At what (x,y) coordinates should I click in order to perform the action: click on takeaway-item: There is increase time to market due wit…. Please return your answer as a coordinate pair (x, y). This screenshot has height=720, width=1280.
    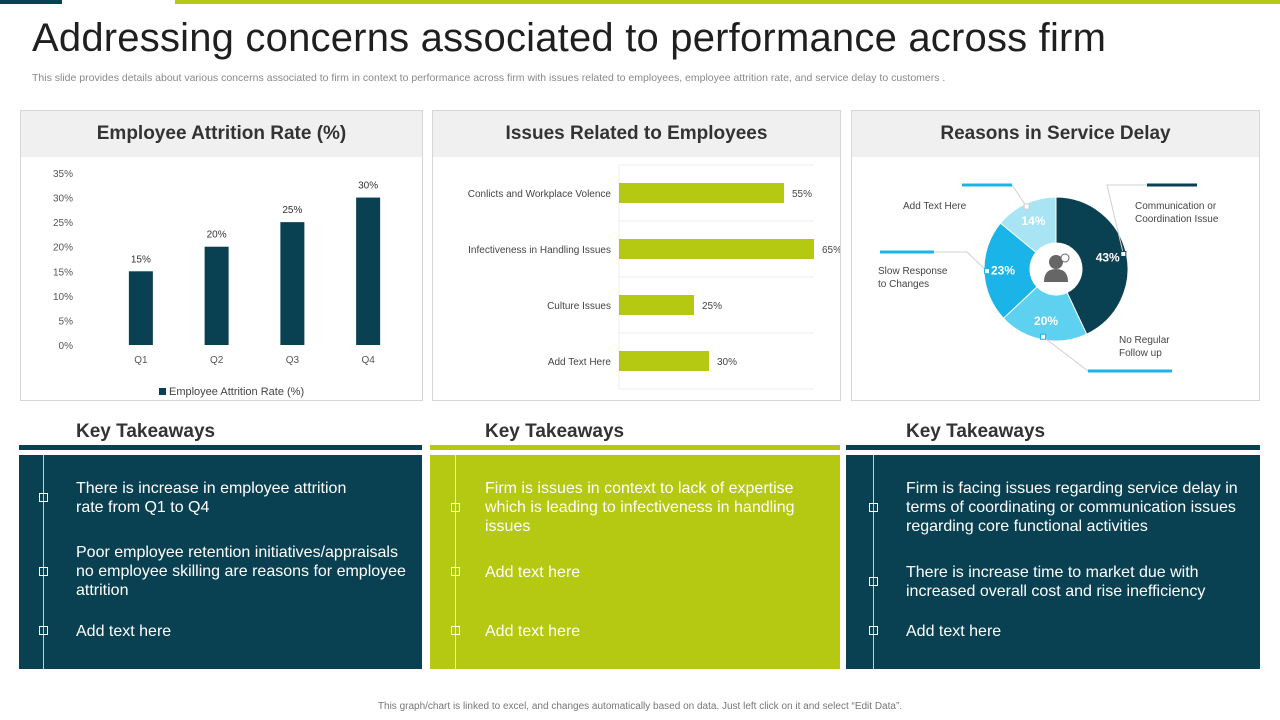
    Looking at the image, I should click on (1056, 582).